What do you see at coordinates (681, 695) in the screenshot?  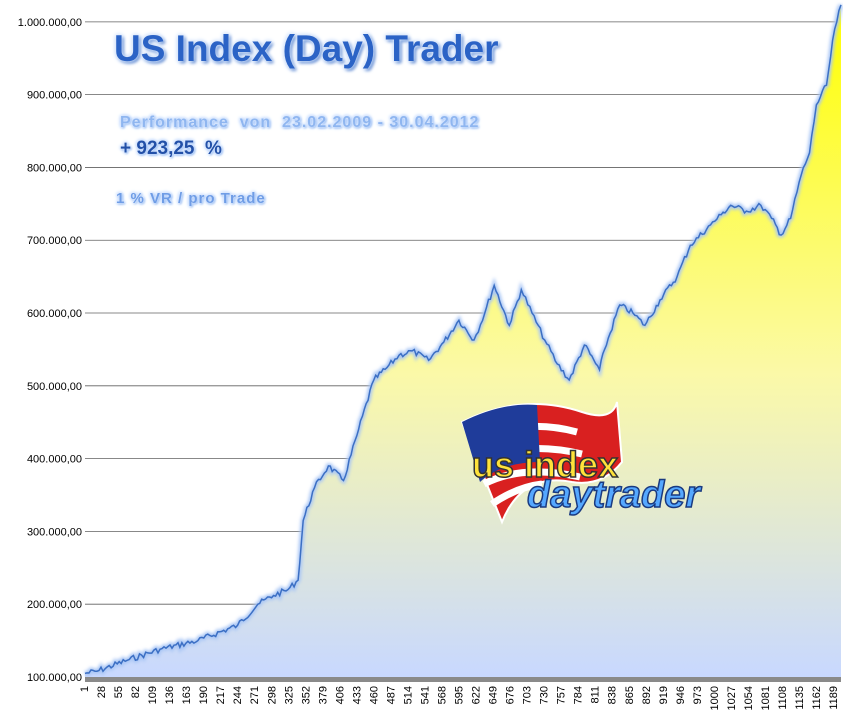 I see `x-tick-label: 946` at bounding box center [681, 695].